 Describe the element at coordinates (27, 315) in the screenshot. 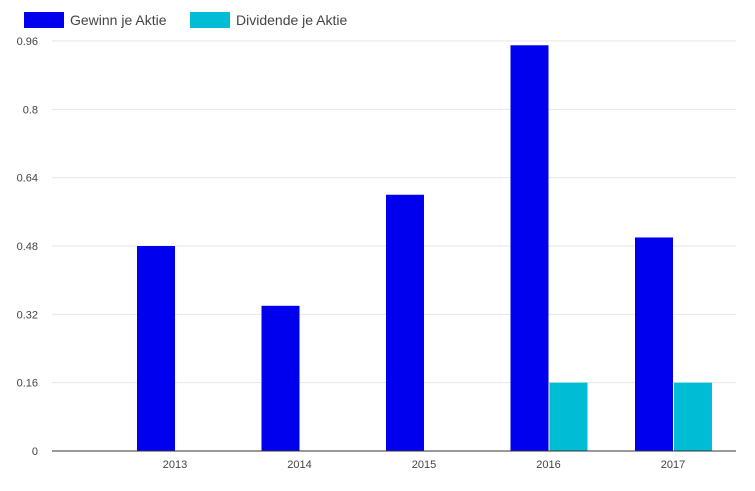

I see `y-tick-label: 0.32` at that location.